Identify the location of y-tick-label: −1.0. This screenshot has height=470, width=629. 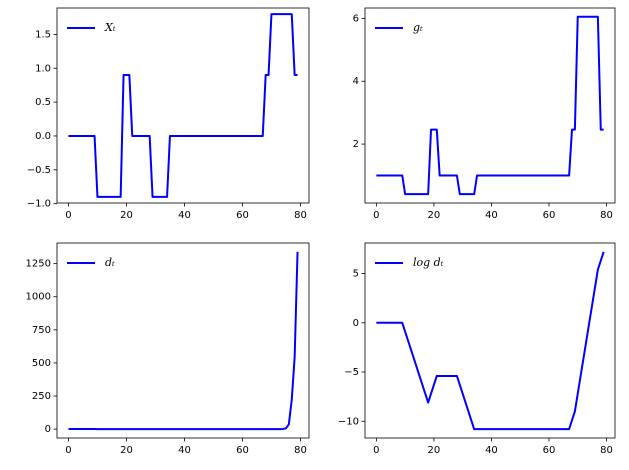
(39, 204).